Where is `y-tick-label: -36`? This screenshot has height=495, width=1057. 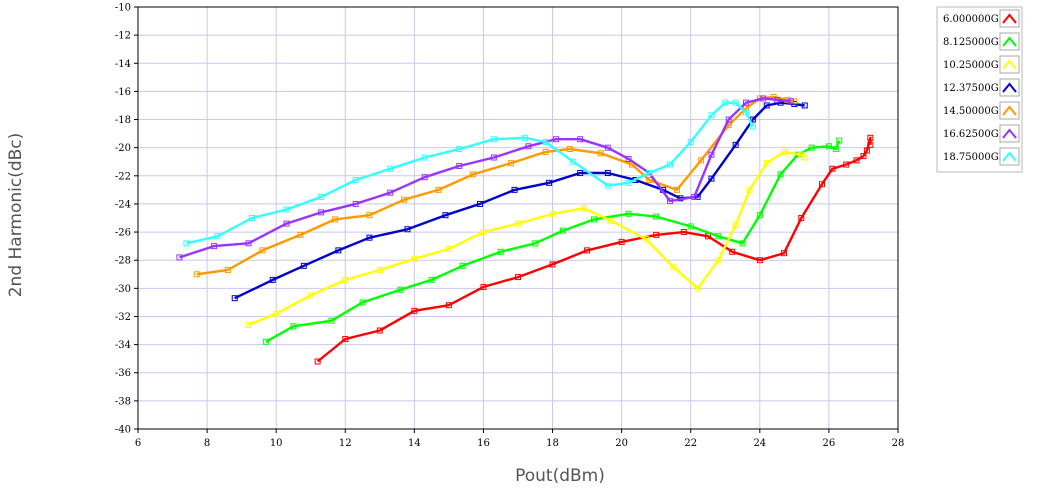 y-tick-label: -36 is located at coordinates (123, 373).